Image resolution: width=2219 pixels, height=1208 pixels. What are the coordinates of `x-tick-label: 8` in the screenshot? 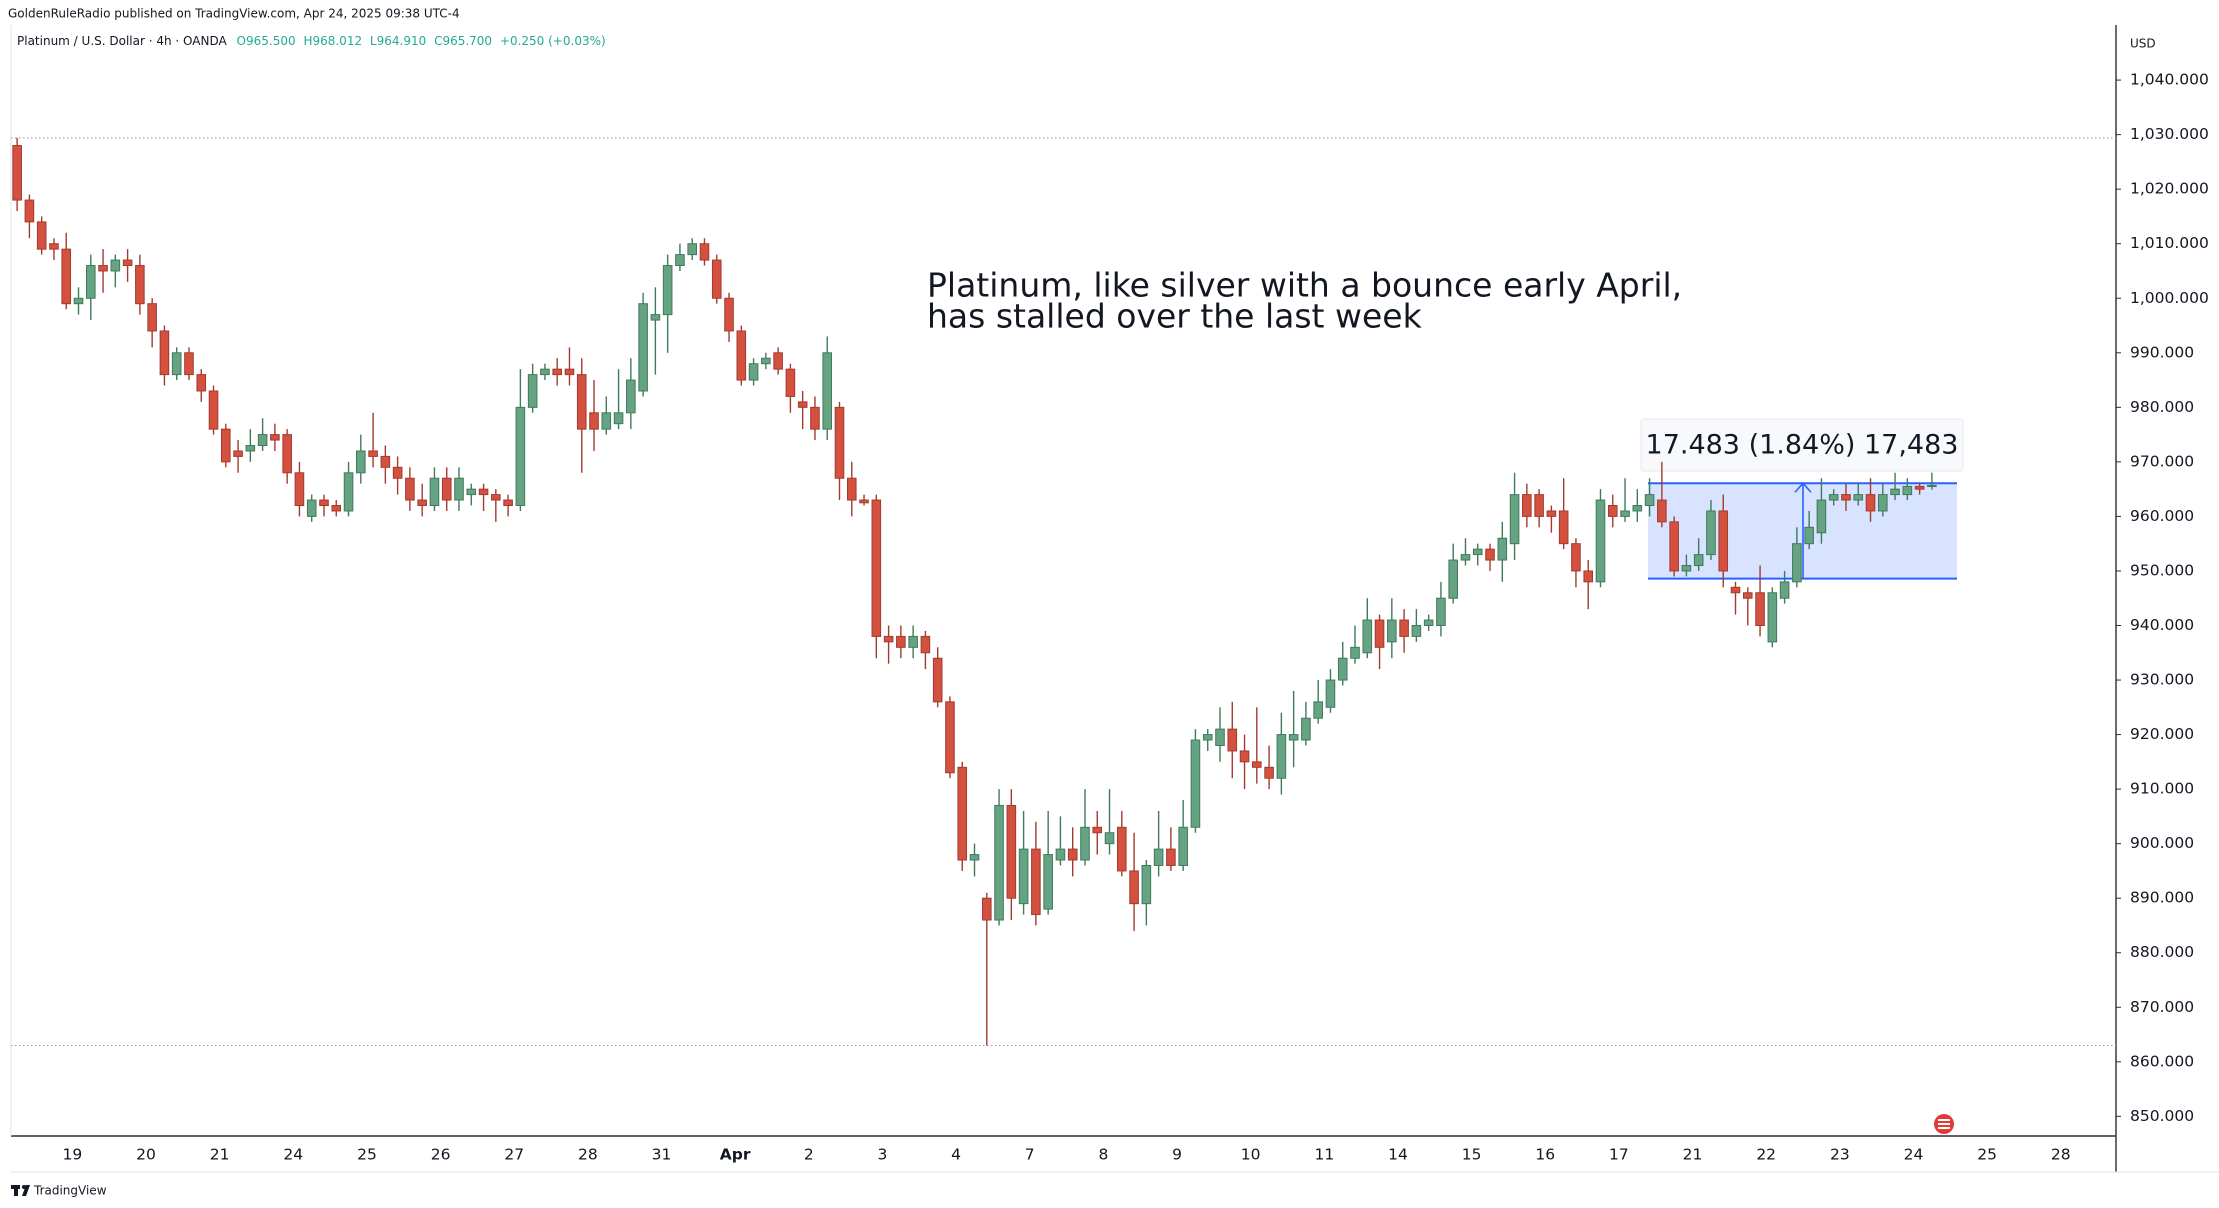 It's located at (1103, 1155).